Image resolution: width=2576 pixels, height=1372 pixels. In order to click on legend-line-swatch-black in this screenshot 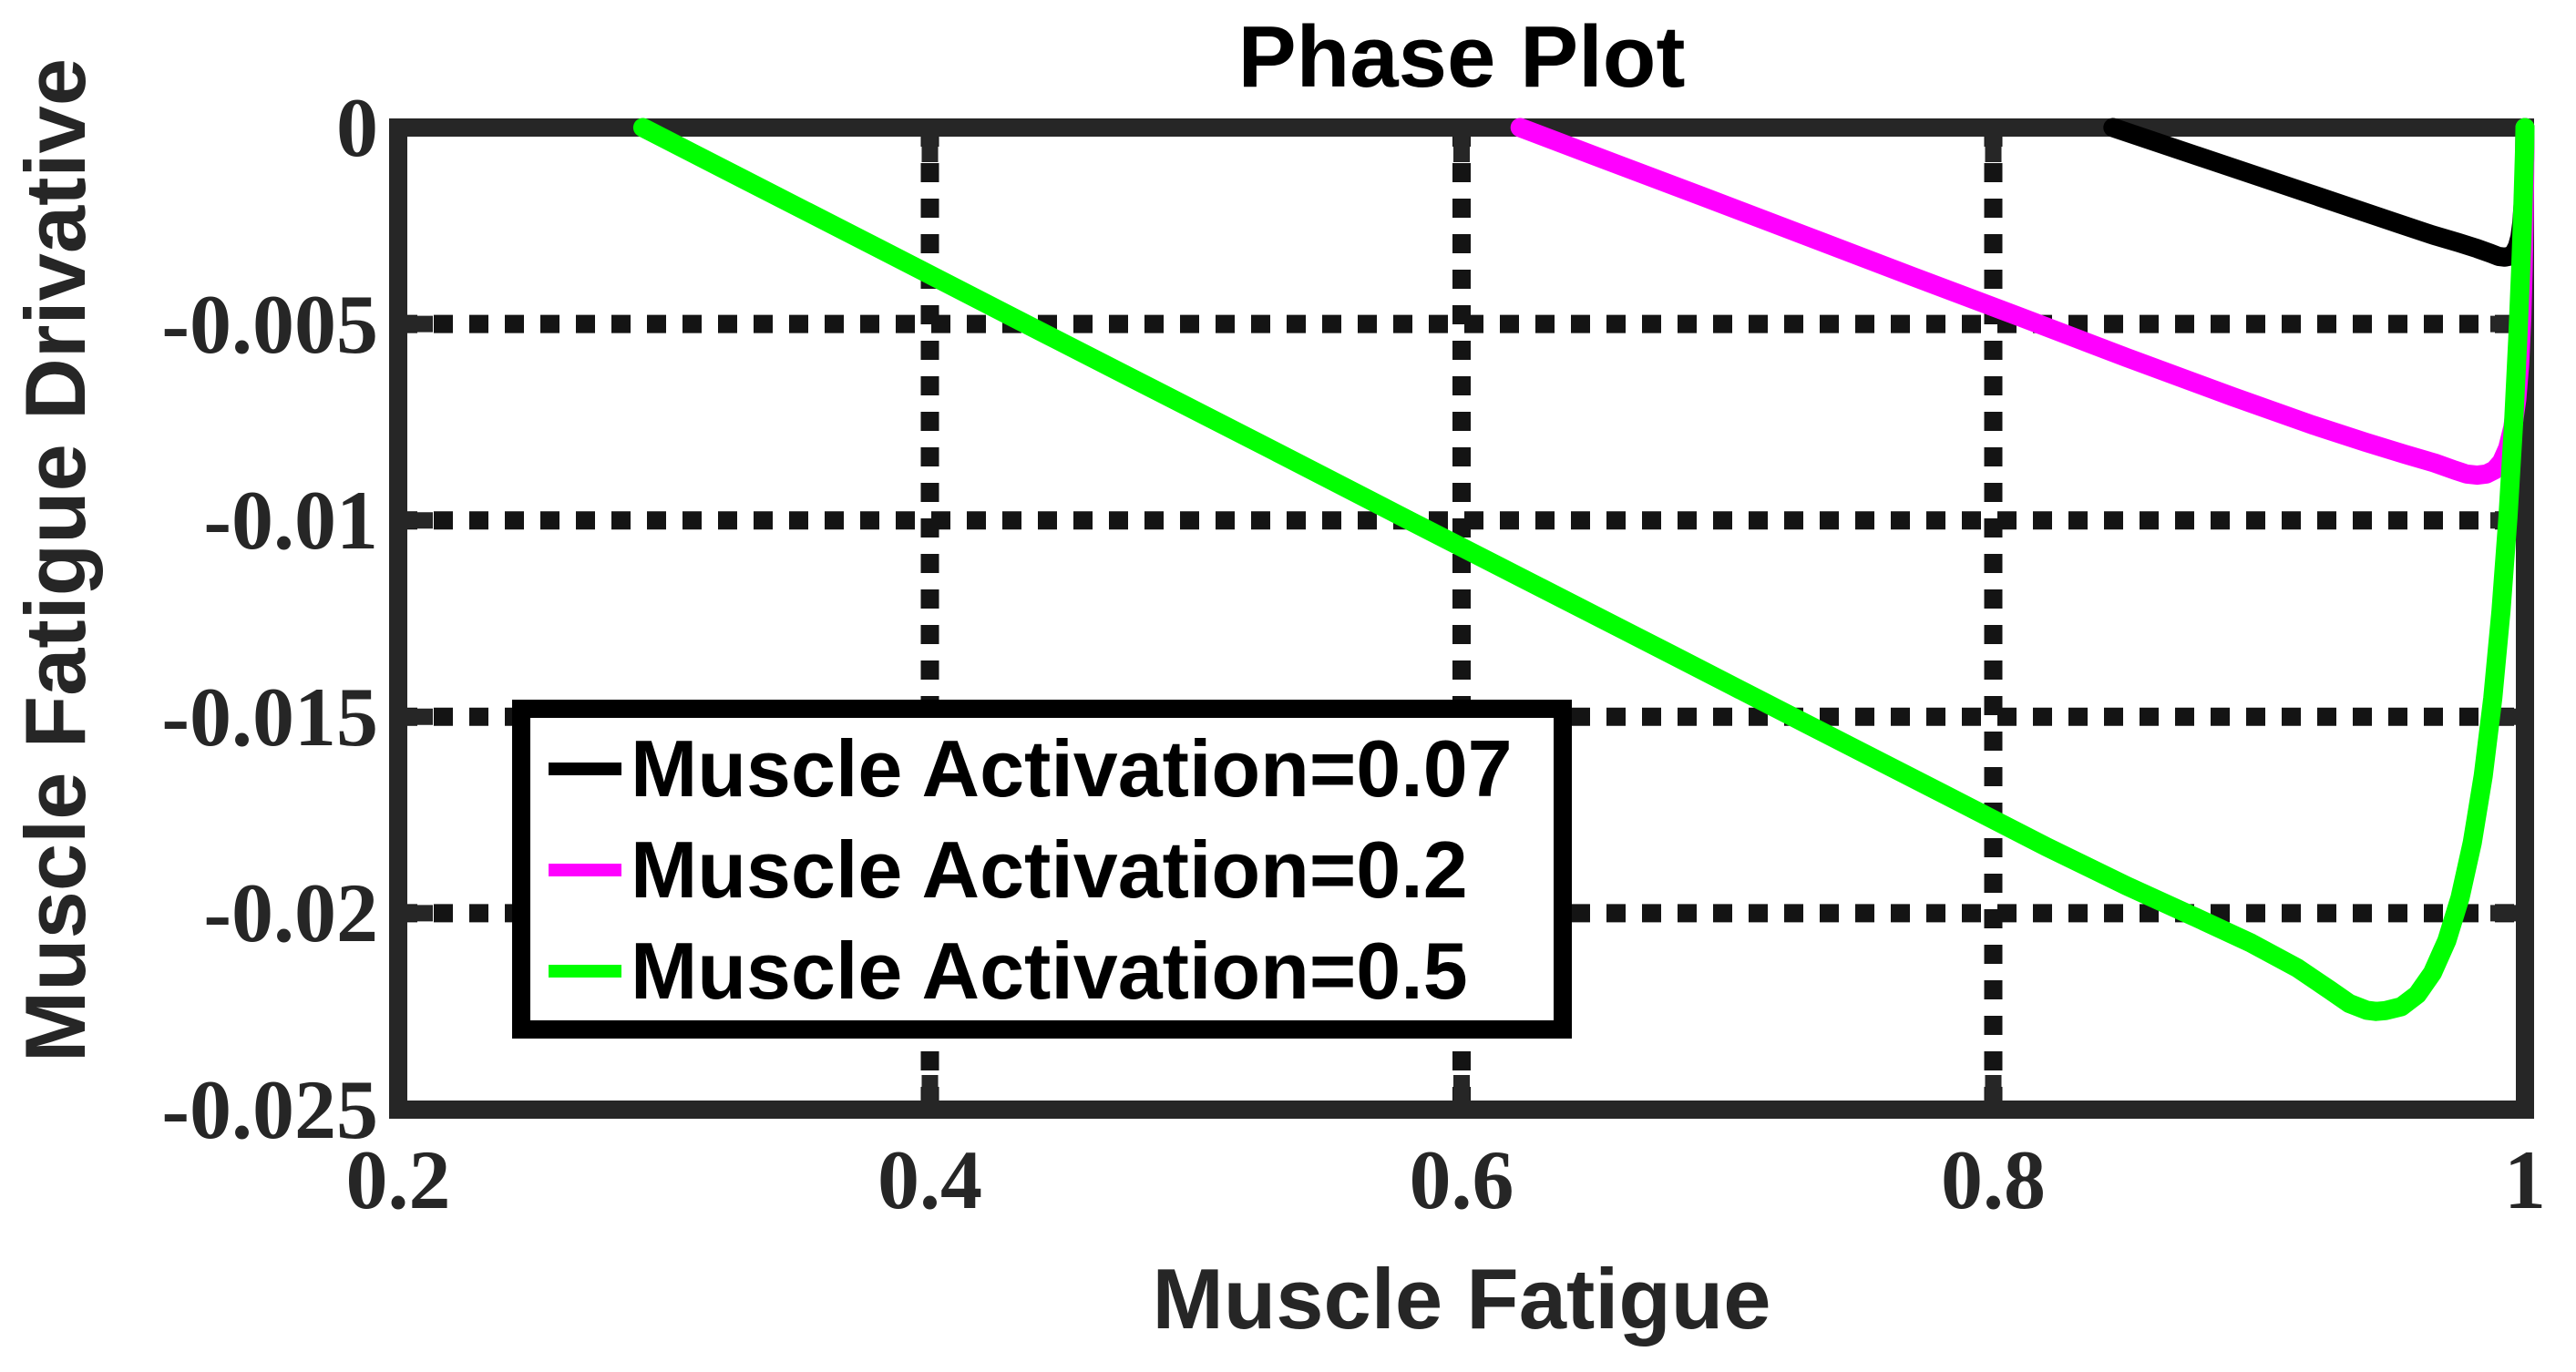, I will do `click(585, 769)`.